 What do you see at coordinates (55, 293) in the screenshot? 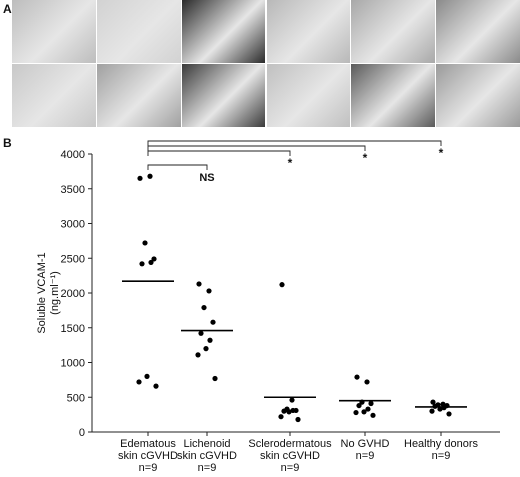
I see `y-axis-label-unit: (ng.ml⁻¹)` at bounding box center [55, 293].